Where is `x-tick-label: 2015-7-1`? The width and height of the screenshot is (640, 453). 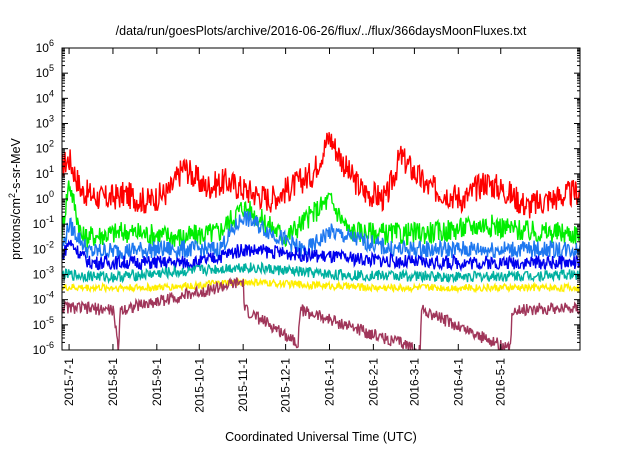 x-tick-label: 2015-7-1 is located at coordinates (69, 382).